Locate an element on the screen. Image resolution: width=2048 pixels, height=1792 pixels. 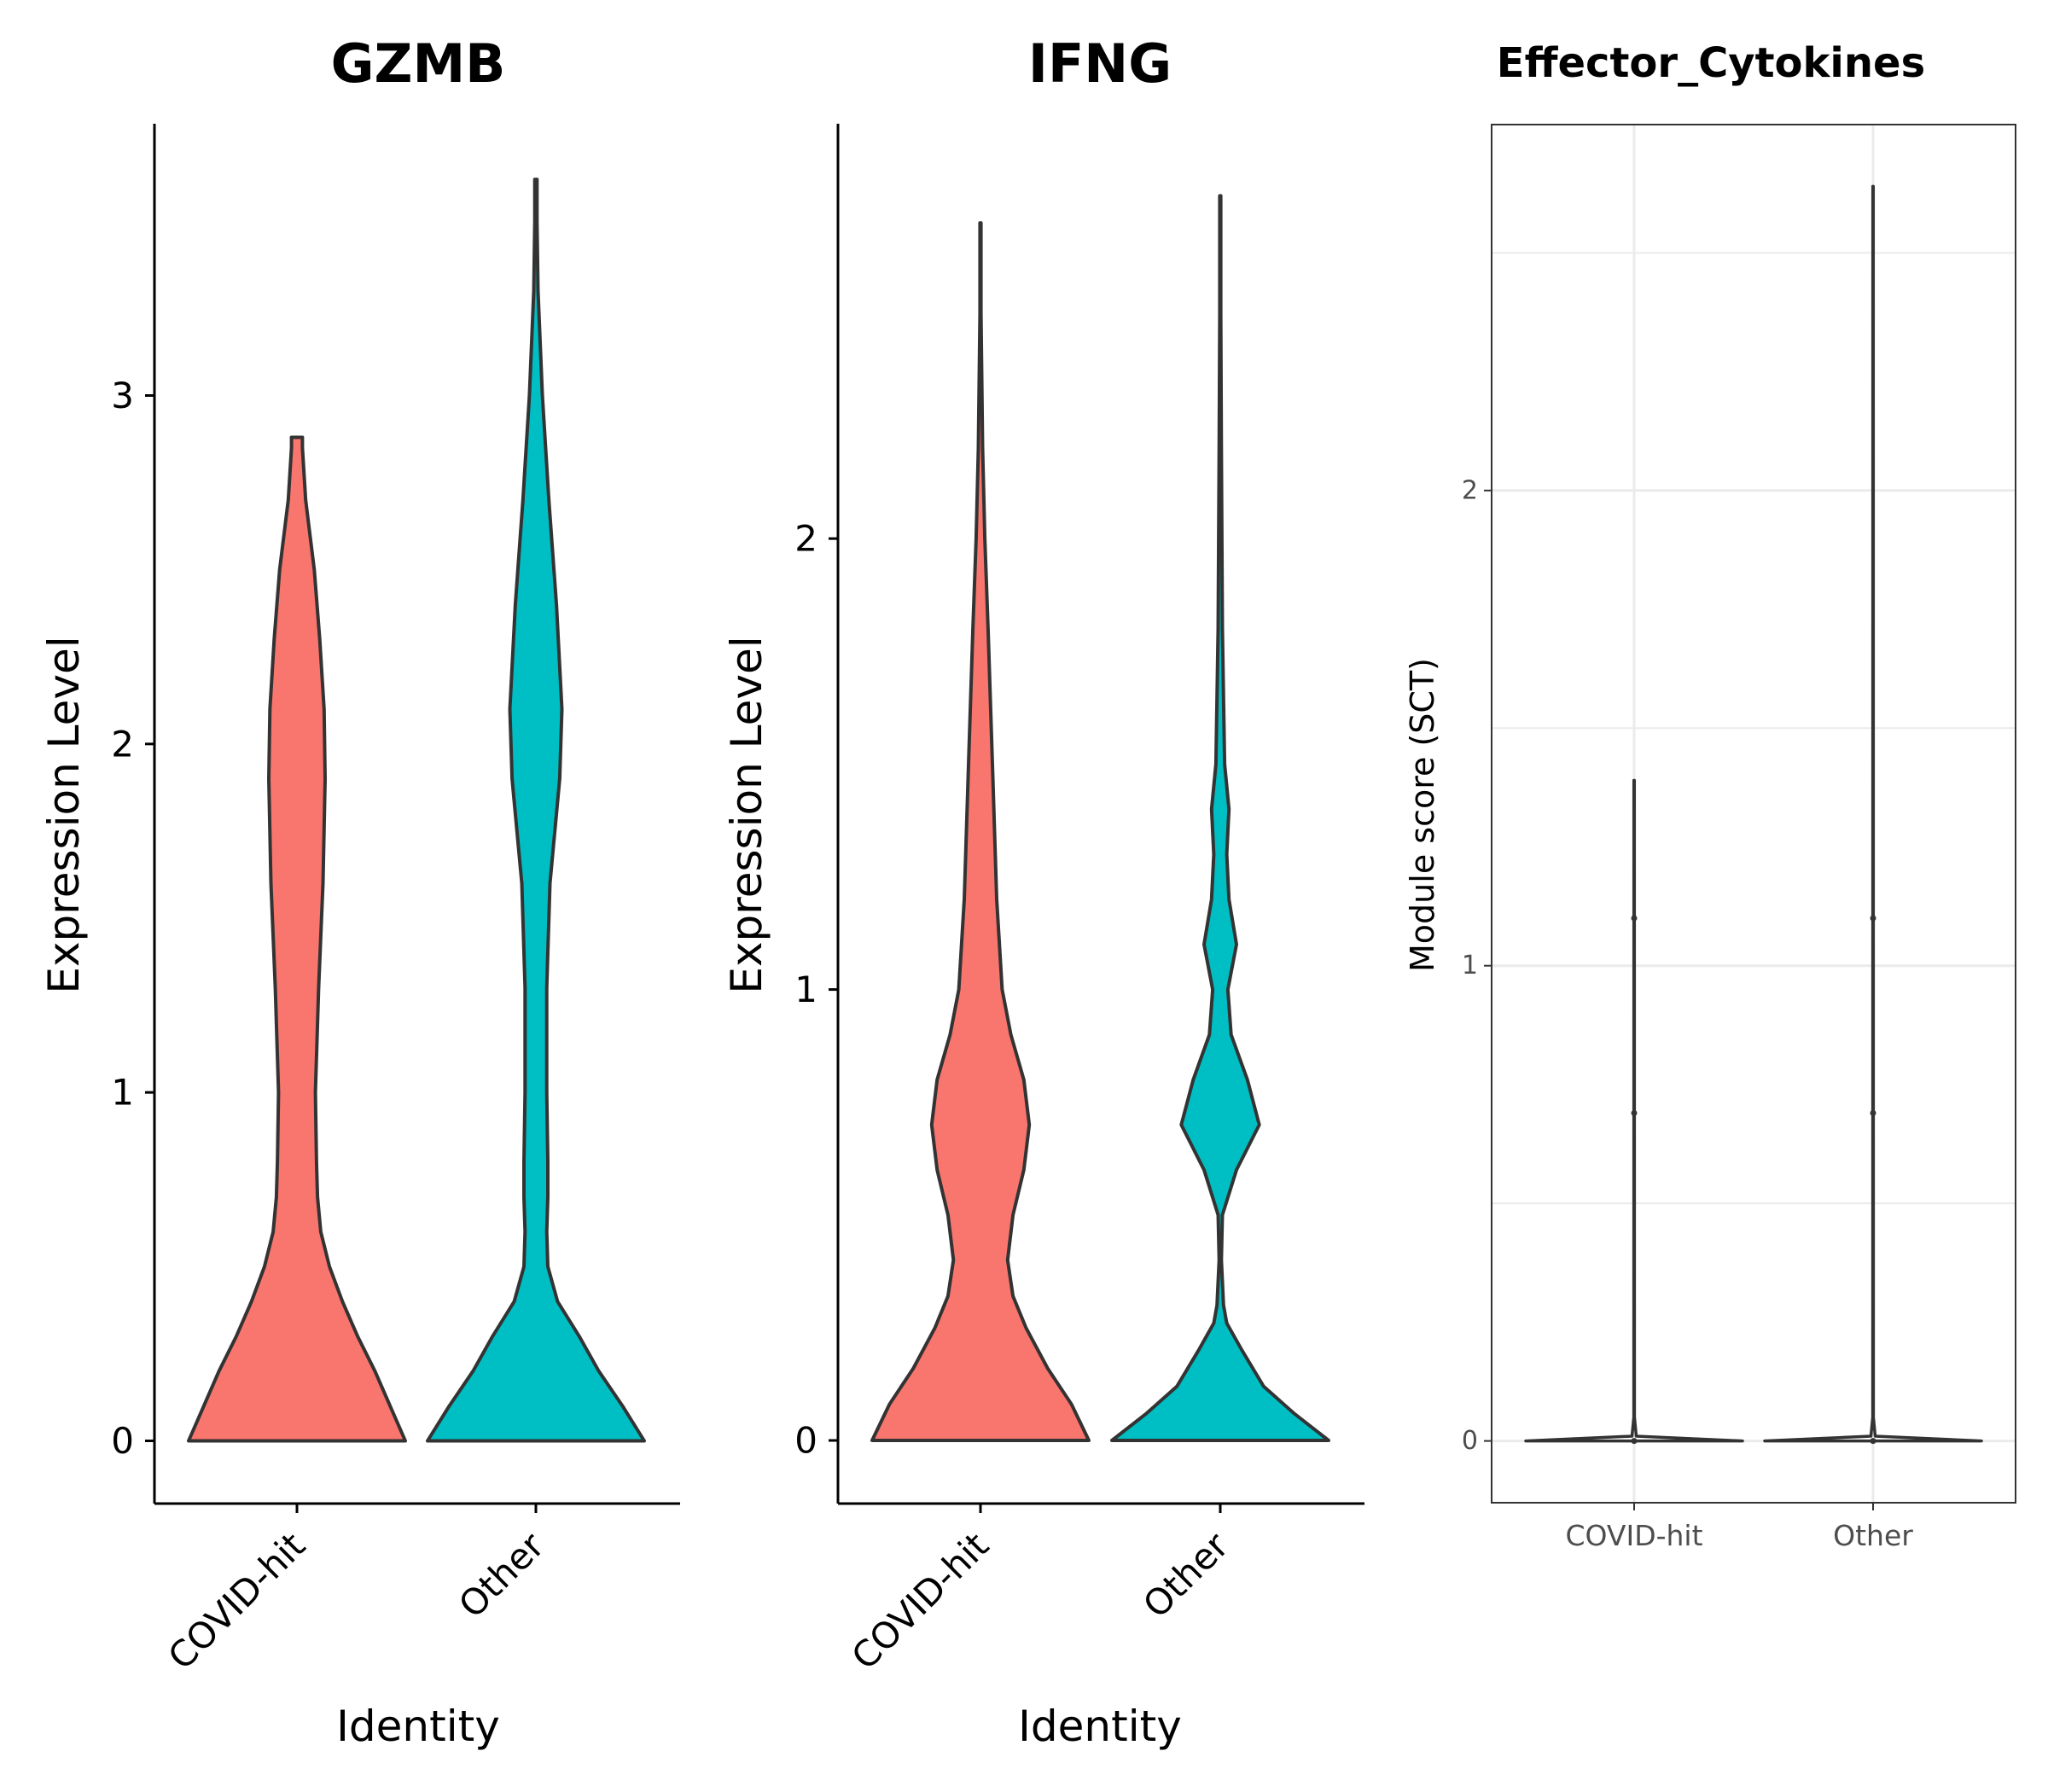
y-tick-label: 3 is located at coordinates (123, 395).